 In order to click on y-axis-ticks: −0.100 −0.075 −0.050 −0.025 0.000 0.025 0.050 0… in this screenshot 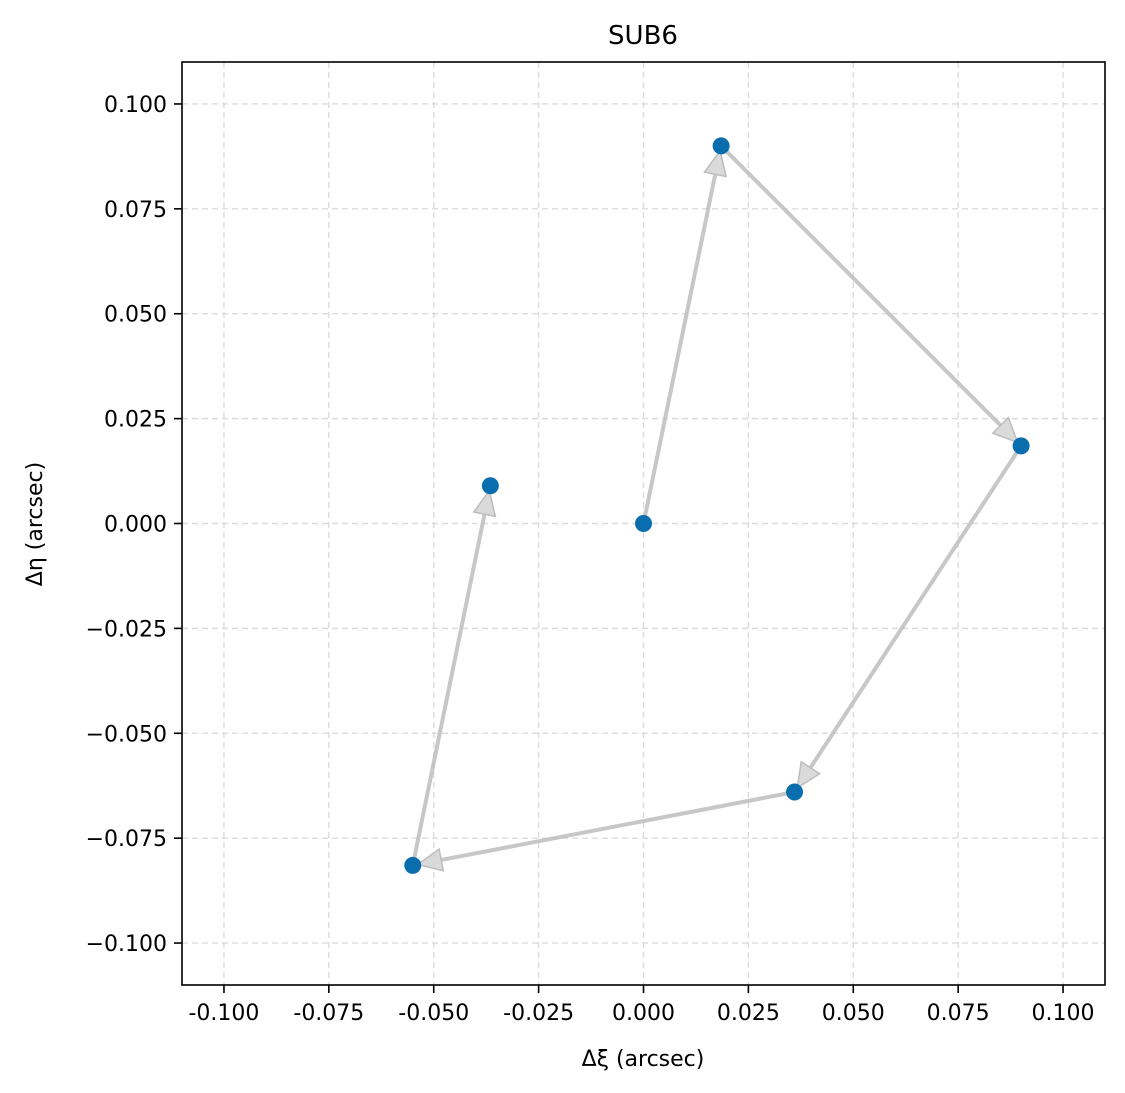, I will do `click(134, 525)`.